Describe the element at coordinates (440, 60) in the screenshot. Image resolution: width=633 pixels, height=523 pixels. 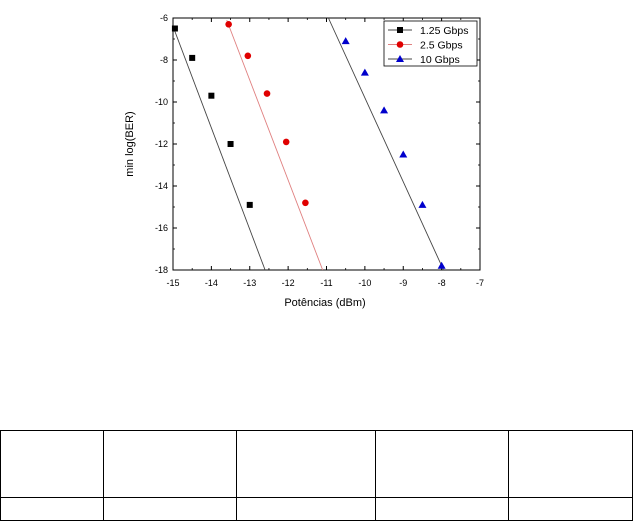
I see `legend-label: 10 Gbps` at that location.